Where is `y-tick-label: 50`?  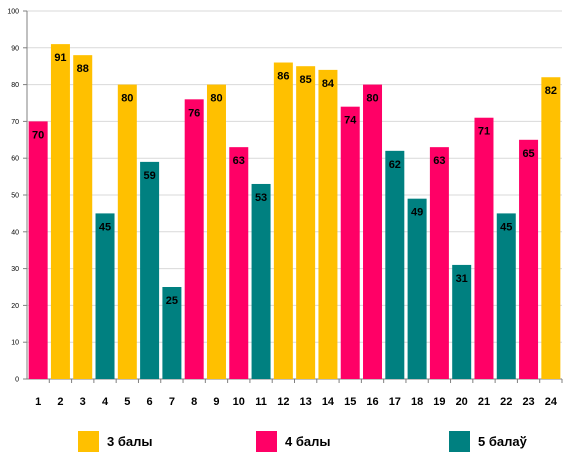 y-tick-label: 50 is located at coordinates (15, 196).